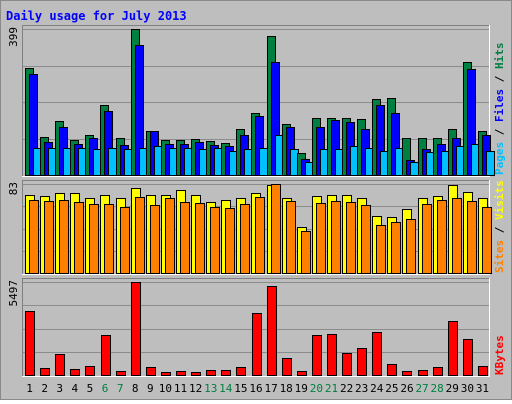 The image size is (512, 404). What do you see at coordinates (13, 188) in the screenshot?
I see `y-max-label: 83` at bounding box center [13, 188].